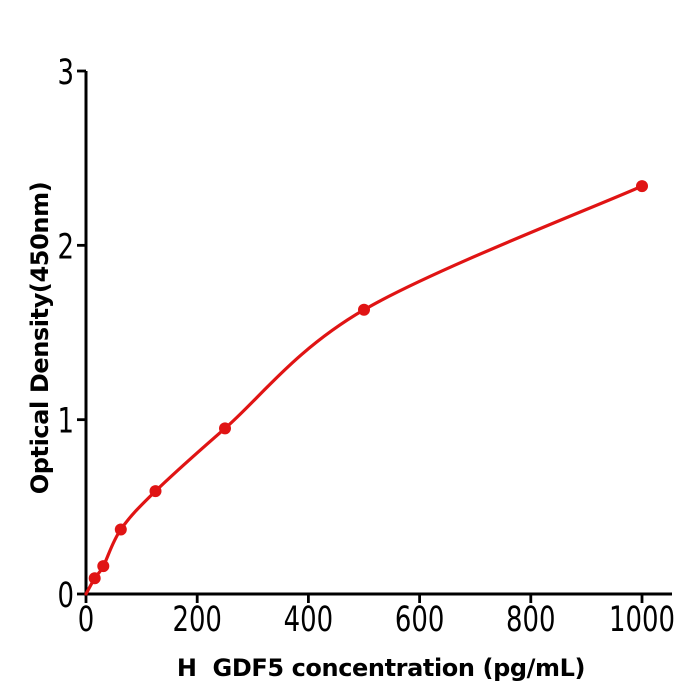 This screenshot has width=700, height=700. Describe the element at coordinates (66, 422) in the screenshot. I see `y-tick-label: 1` at that location.